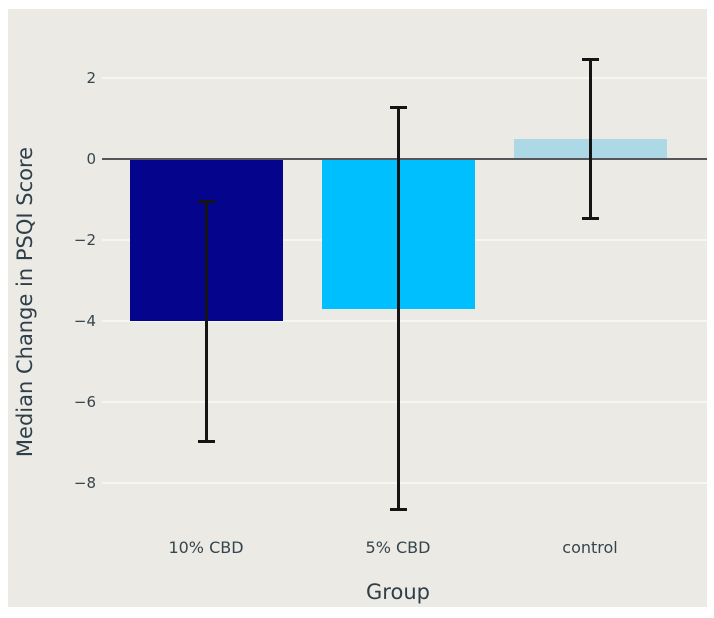  Describe the element at coordinates (91, 159) in the screenshot. I see `y-tick-label: 0` at that location.